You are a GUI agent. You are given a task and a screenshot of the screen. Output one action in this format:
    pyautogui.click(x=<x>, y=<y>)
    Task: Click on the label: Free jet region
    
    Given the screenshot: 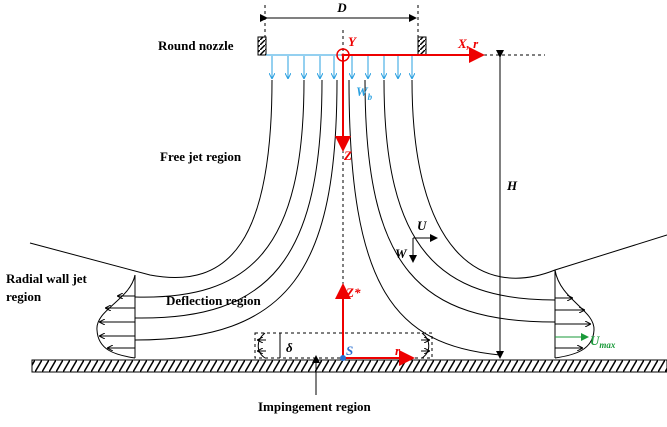 What is the action you would take?
    pyautogui.click(x=201, y=156)
    